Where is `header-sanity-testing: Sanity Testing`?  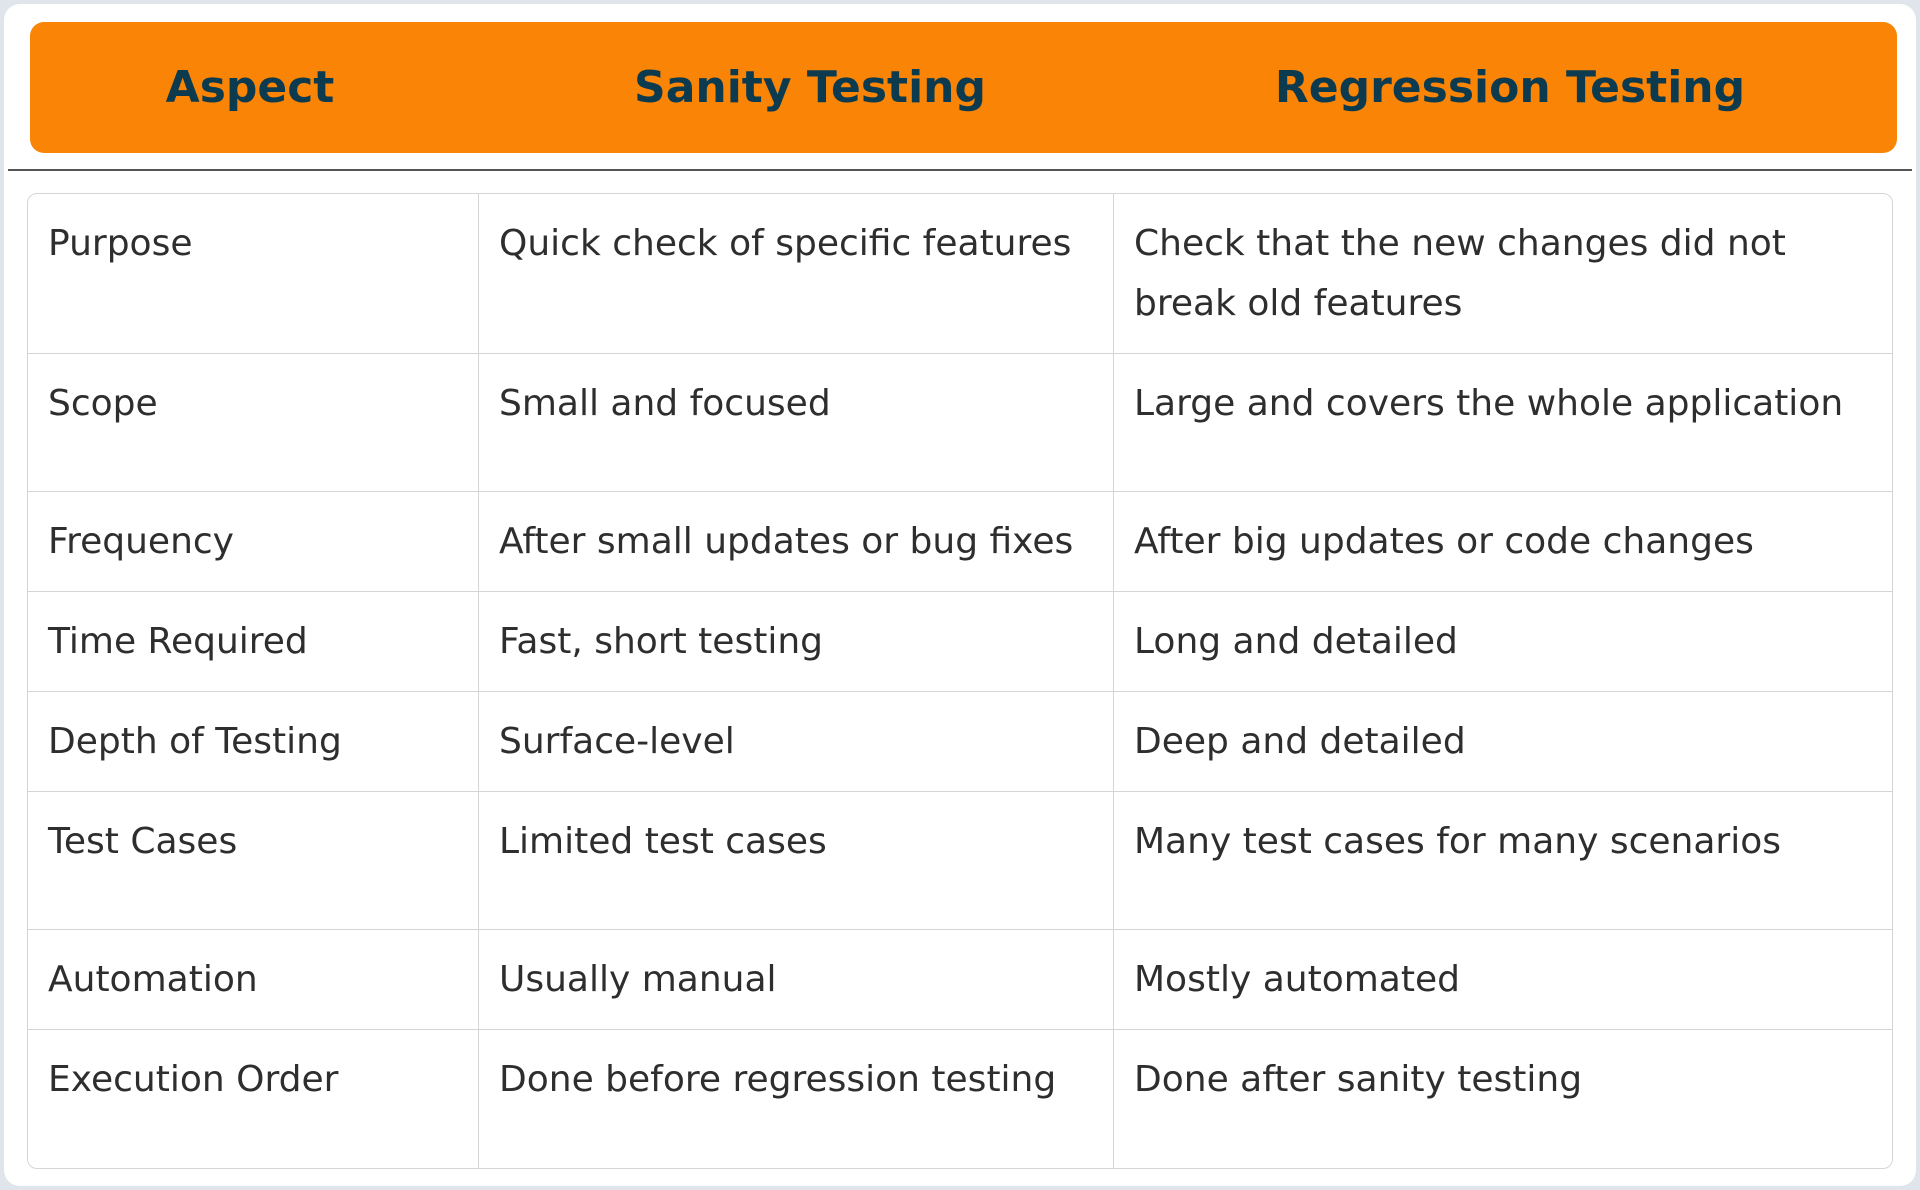
header-sanity-testing: Sanity Testing is located at coordinates (810, 87).